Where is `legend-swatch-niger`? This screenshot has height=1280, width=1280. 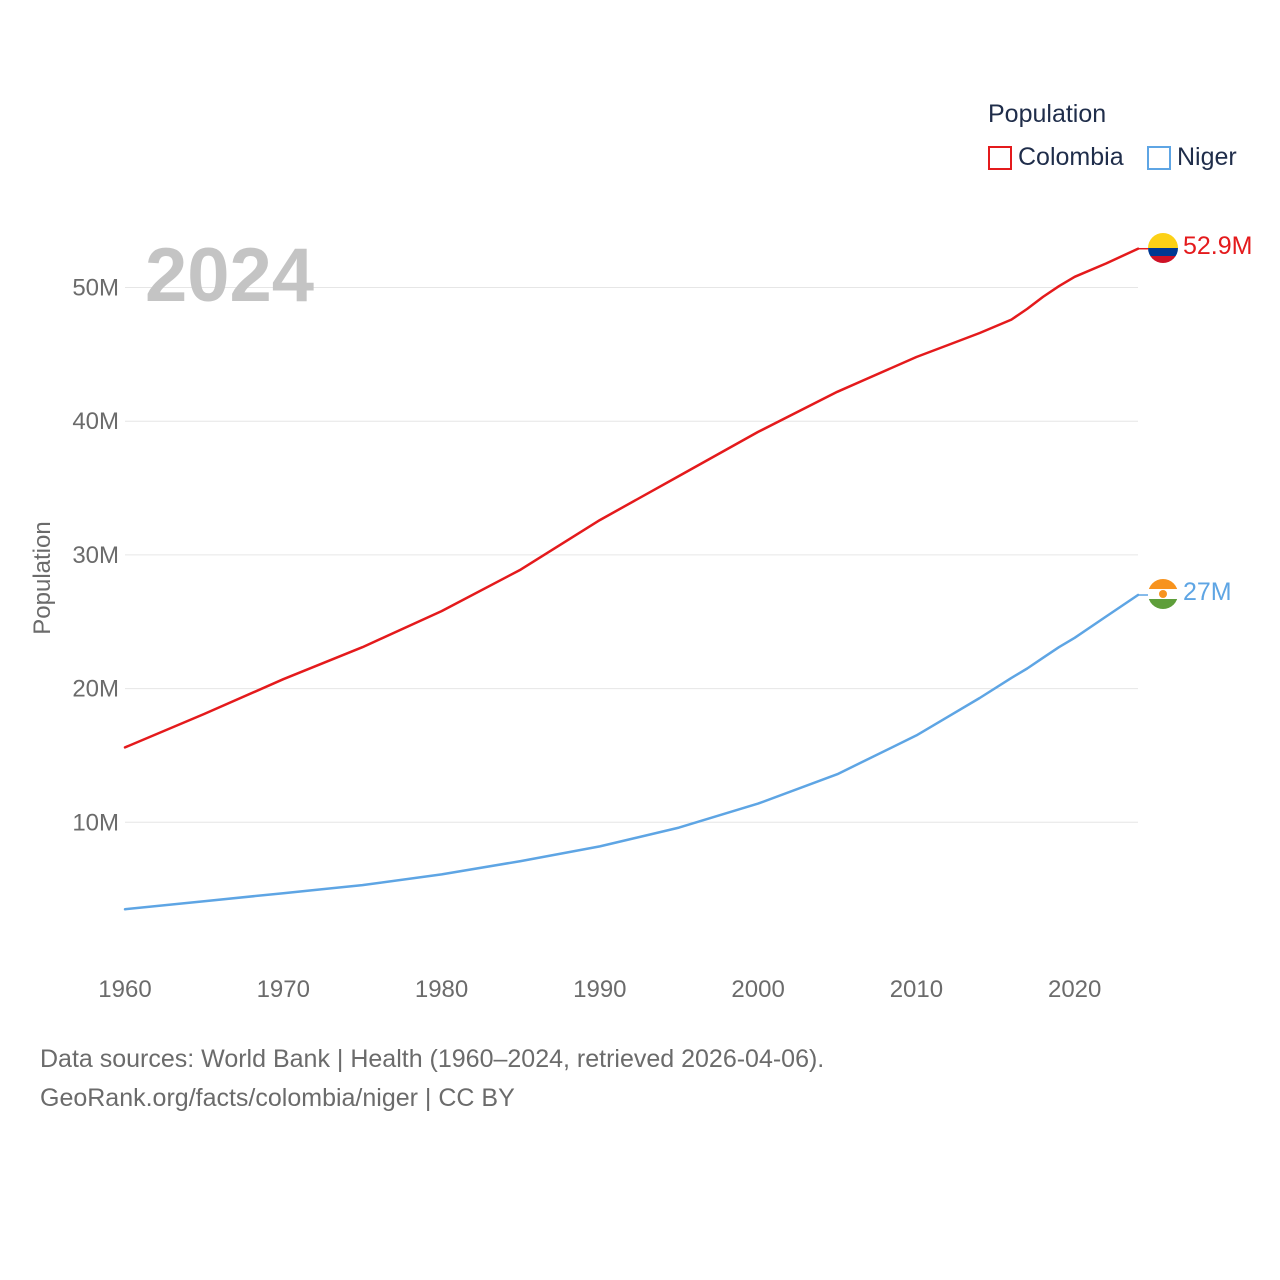
legend-swatch-niger is located at coordinates (1159, 157).